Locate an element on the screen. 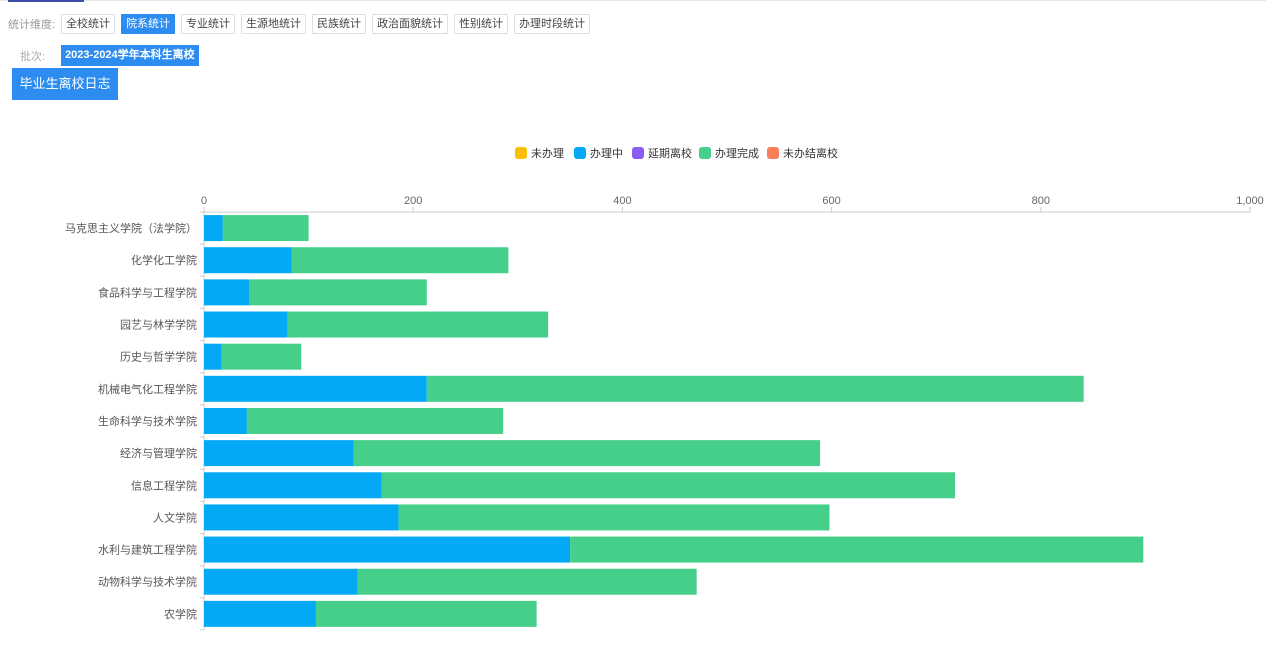 Image resolution: width=1266 pixels, height=646 pixels. dimension-button-major: 专业统计 is located at coordinates (208, 24).